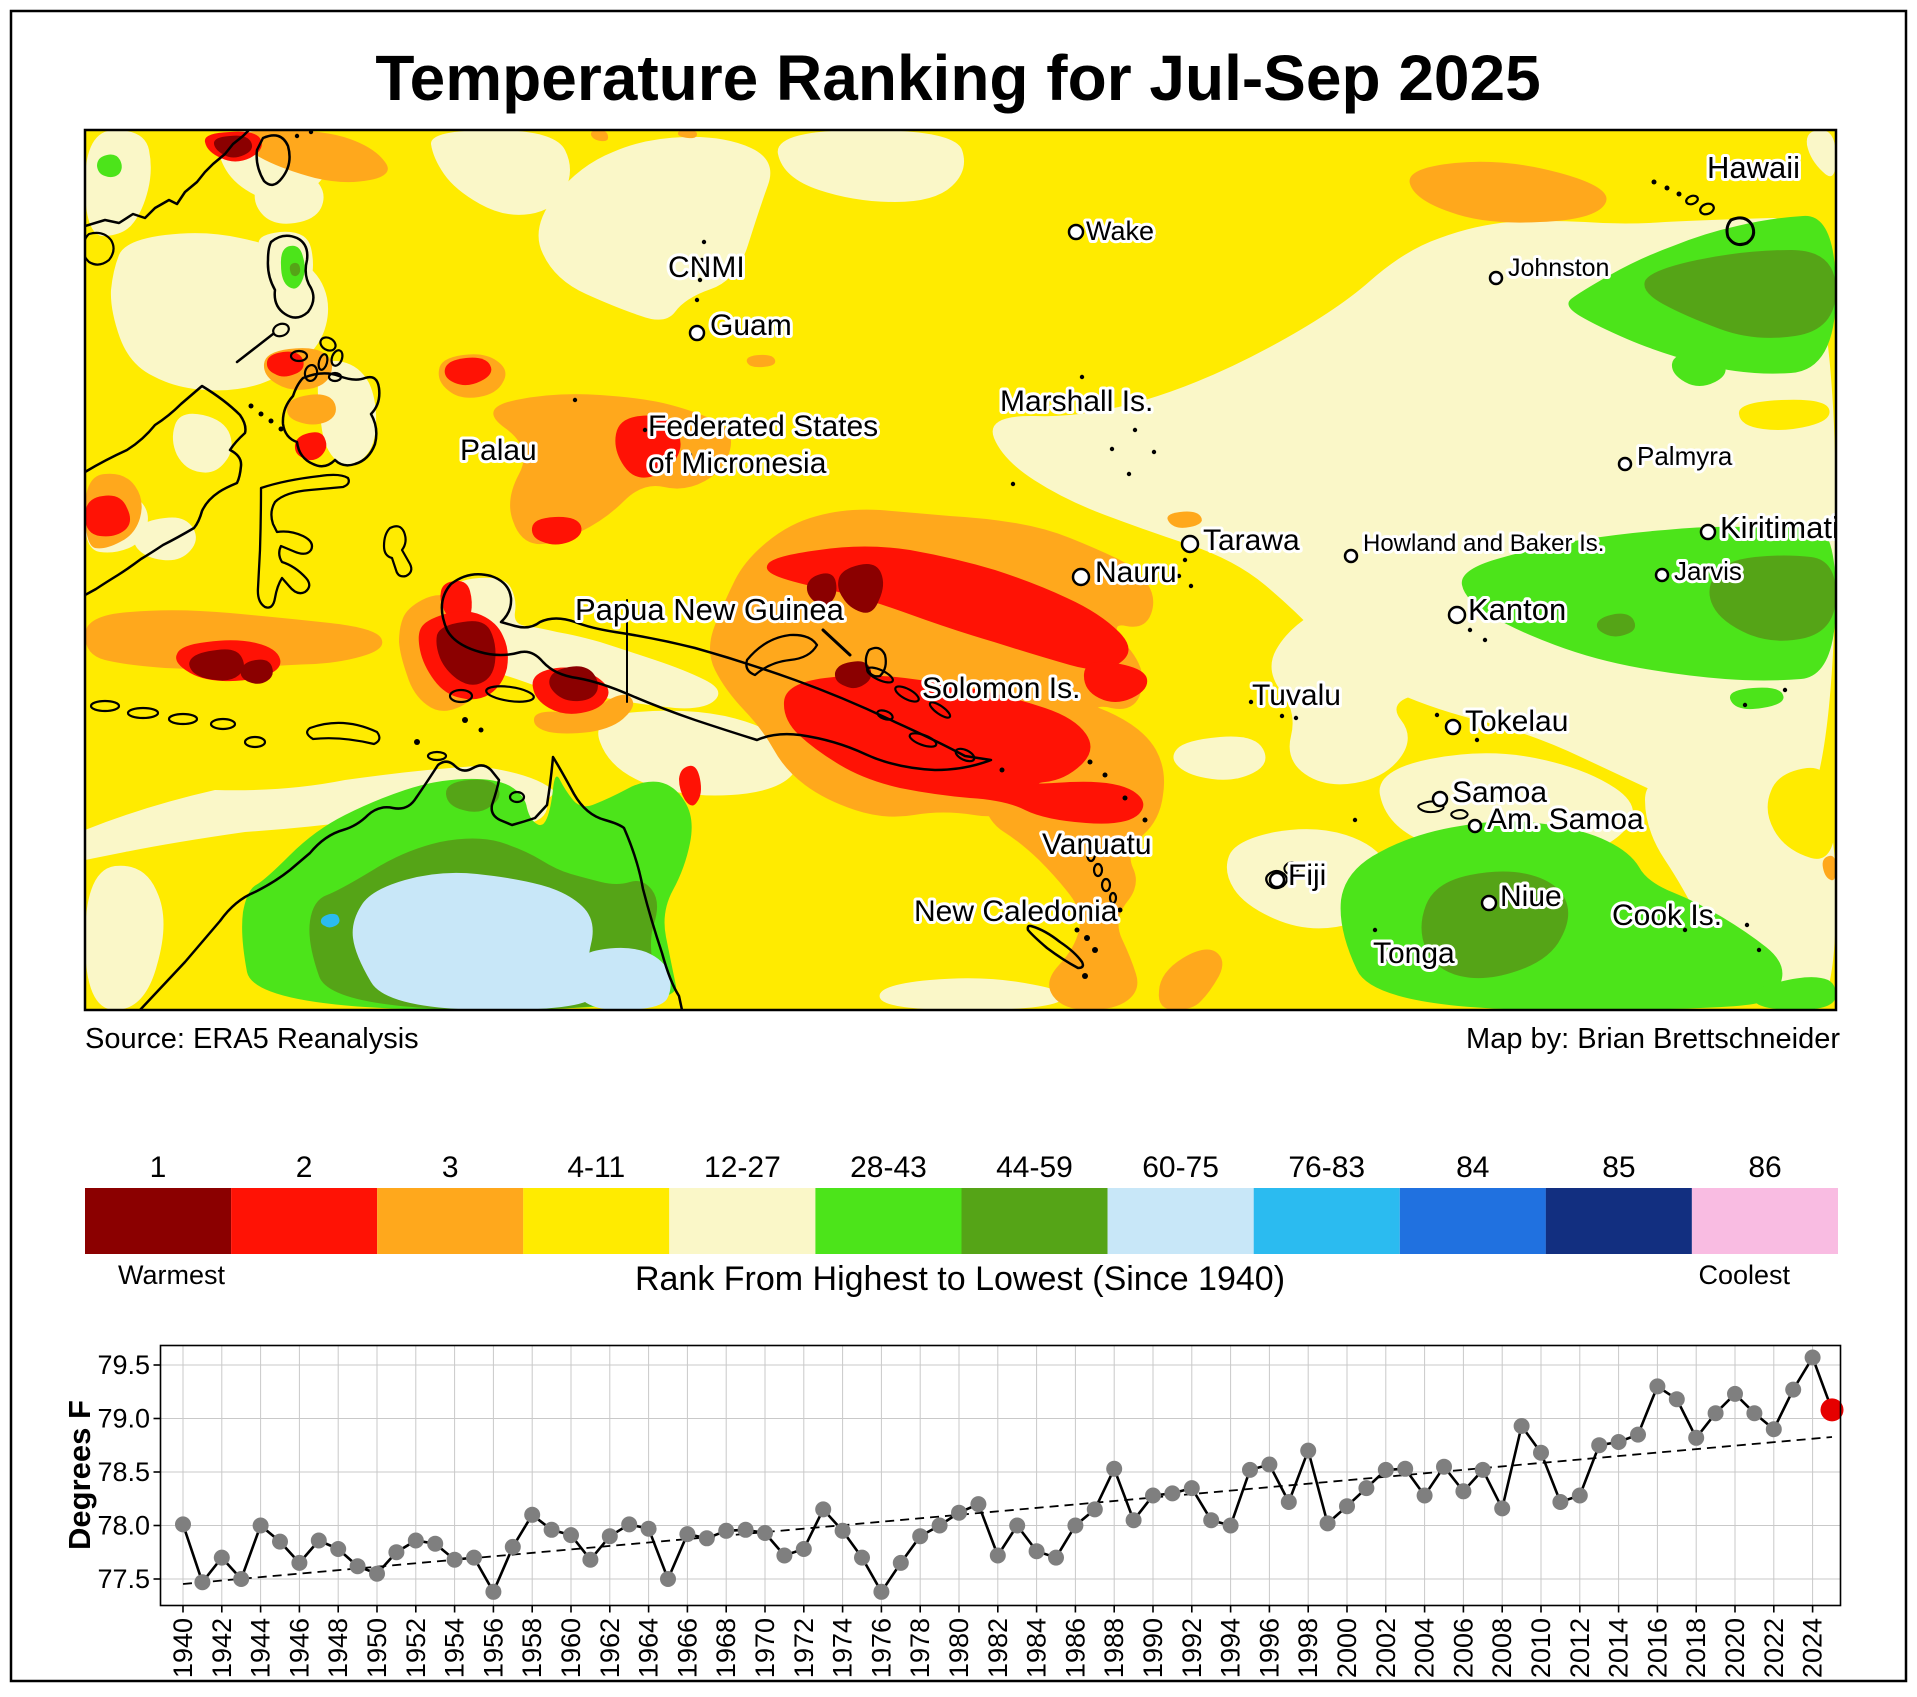 The image size is (1917, 1697). Describe the element at coordinates (1779, 527) in the screenshot. I see `svg-text: Kiritimati` at that location.